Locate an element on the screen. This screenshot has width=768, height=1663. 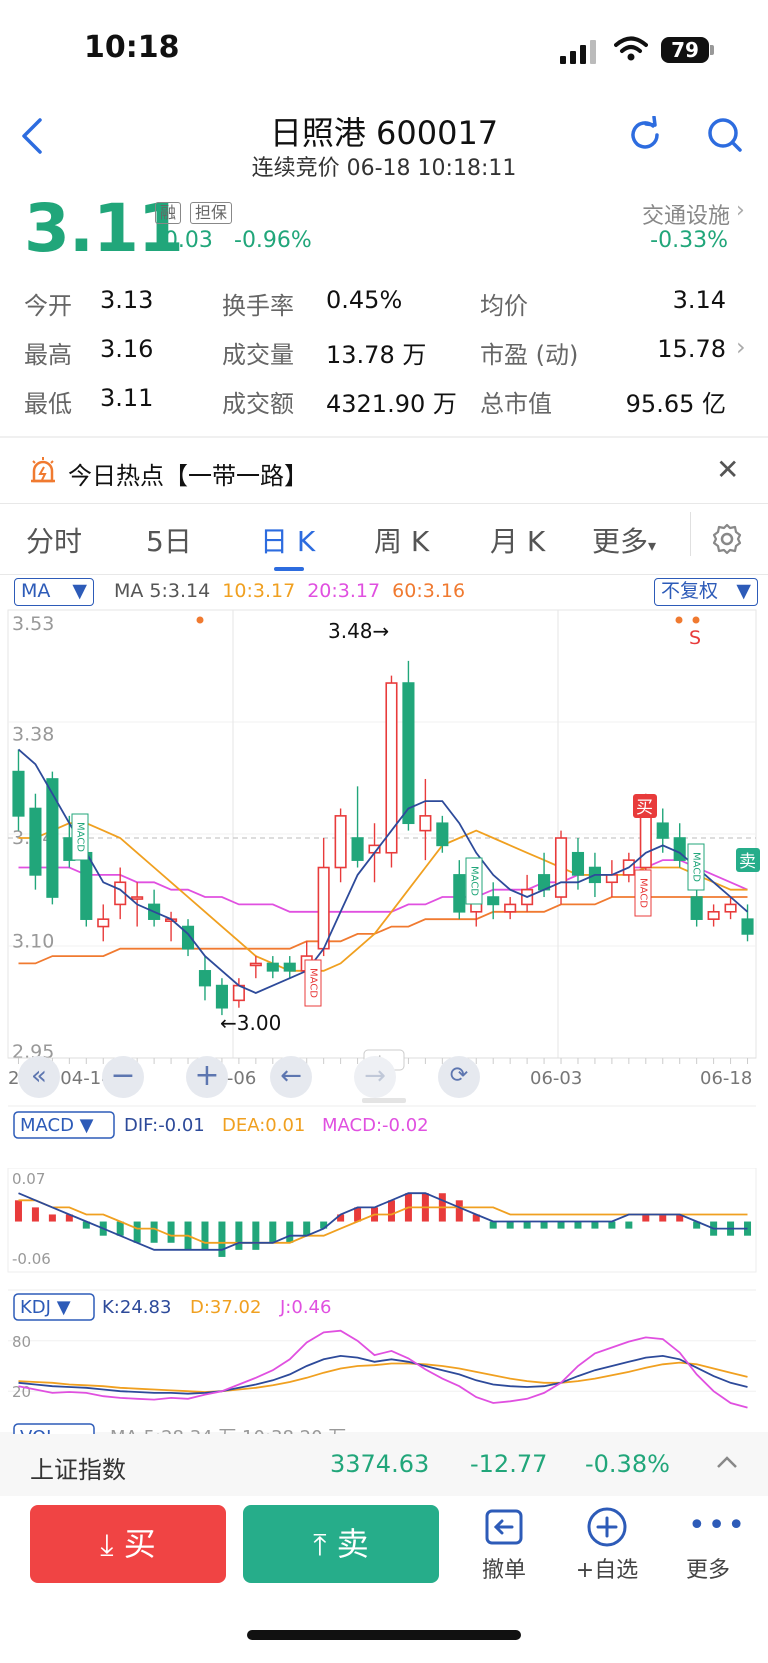
y-tick-label: 3.53 is located at coordinates (33, 624).